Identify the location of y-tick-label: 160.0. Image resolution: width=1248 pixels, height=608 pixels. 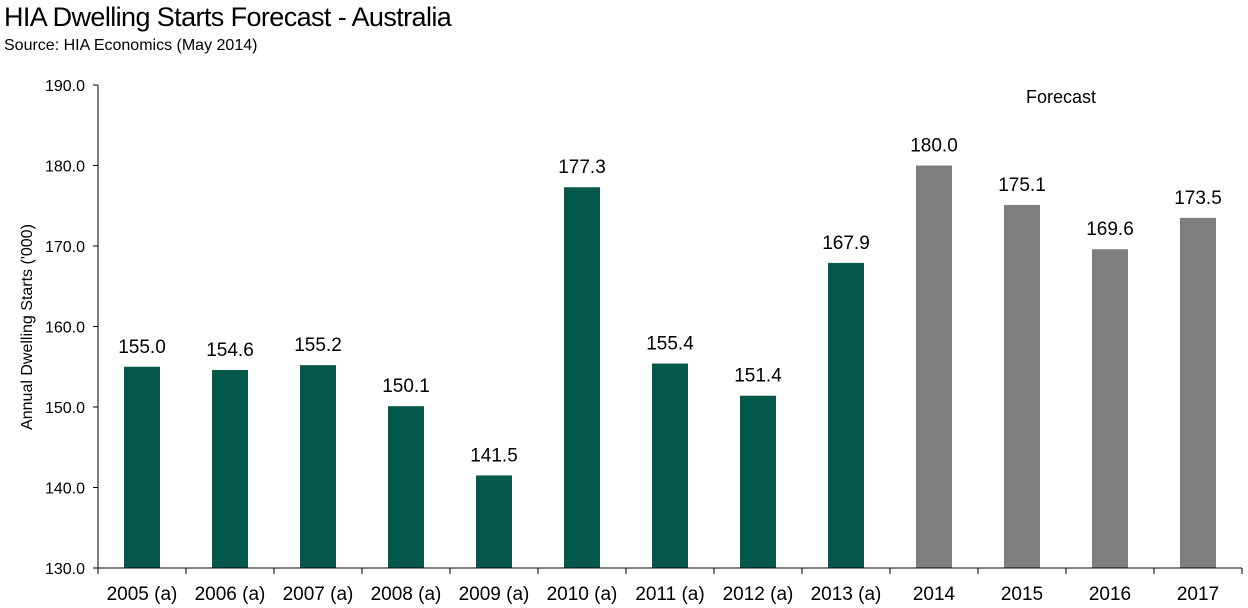
(65, 328).